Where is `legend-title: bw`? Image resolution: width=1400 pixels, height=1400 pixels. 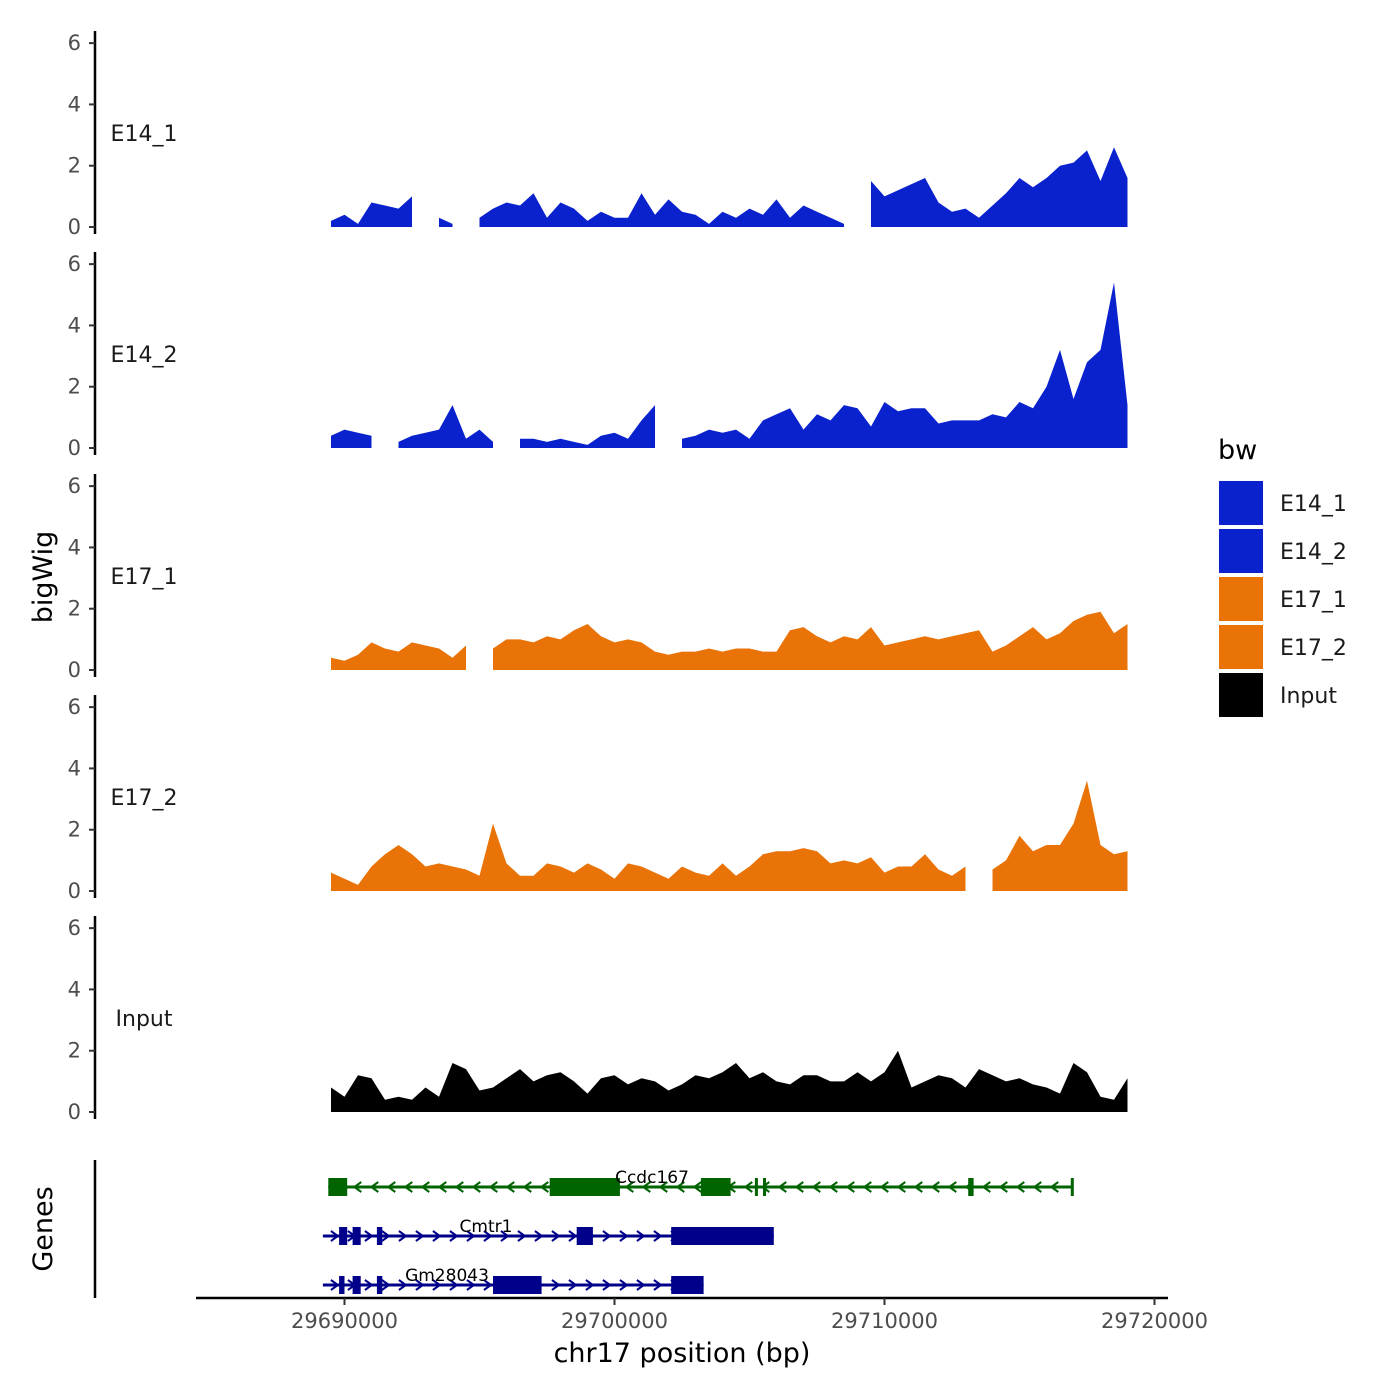
legend-title: bw is located at coordinates (1237, 450).